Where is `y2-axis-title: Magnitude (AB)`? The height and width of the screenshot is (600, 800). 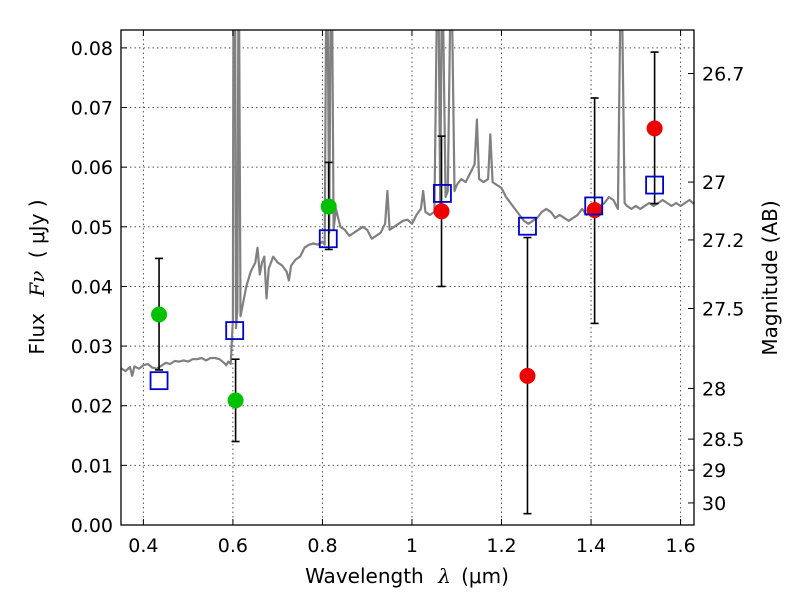 y2-axis-title: Magnitude (AB) is located at coordinates (770, 277).